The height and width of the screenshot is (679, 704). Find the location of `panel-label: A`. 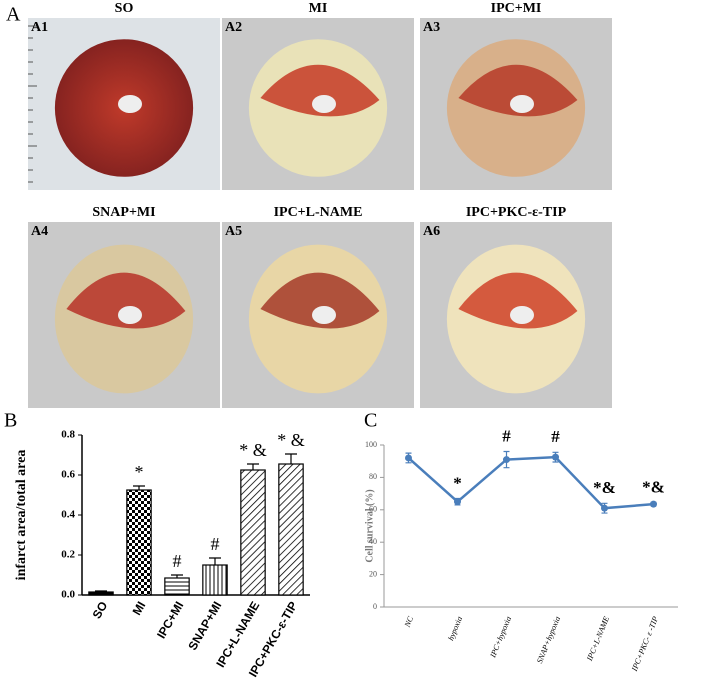

panel-label: A is located at coordinates (13, 15).